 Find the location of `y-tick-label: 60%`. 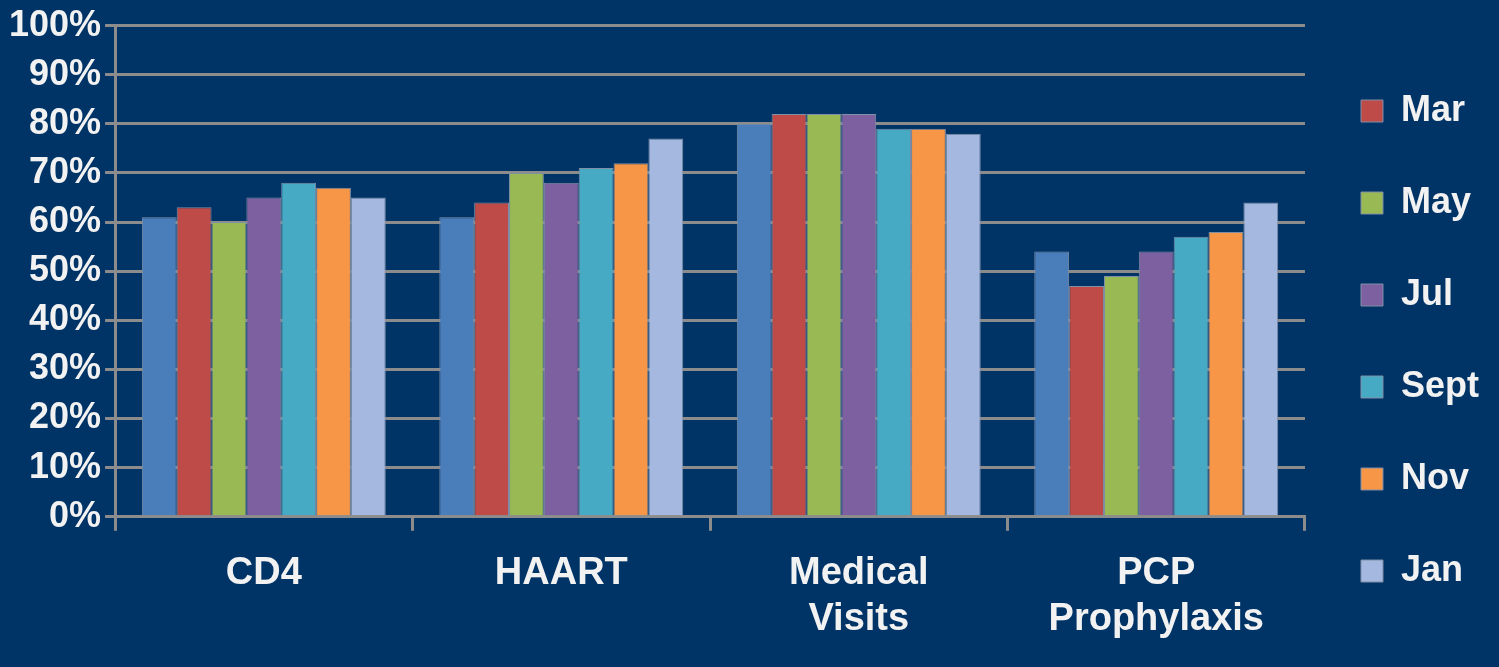

y-tick-label: 60% is located at coordinates (65, 219).